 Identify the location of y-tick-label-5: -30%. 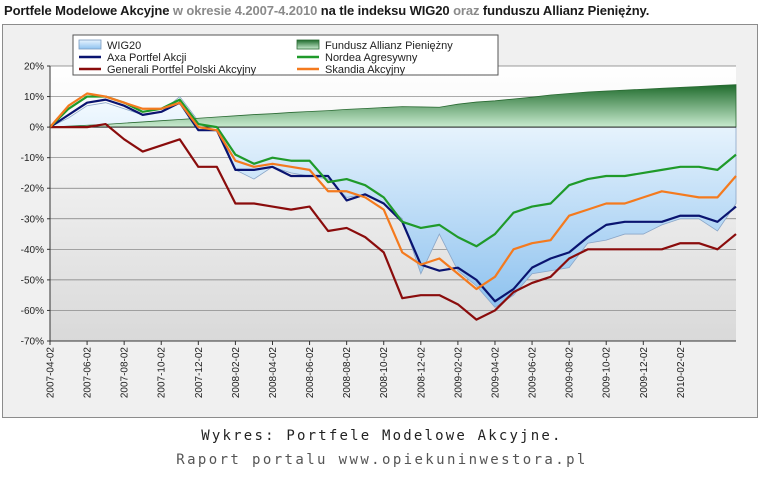
(32, 219).